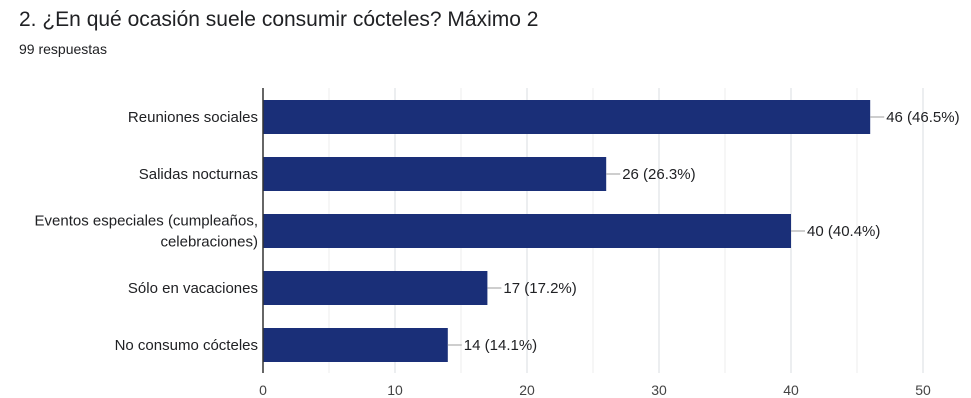 The width and height of the screenshot is (971, 398). What do you see at coordinates (209, 242) in the screenshot?
I see `category-label: celebraciones)` at bounding box center [209, 242].